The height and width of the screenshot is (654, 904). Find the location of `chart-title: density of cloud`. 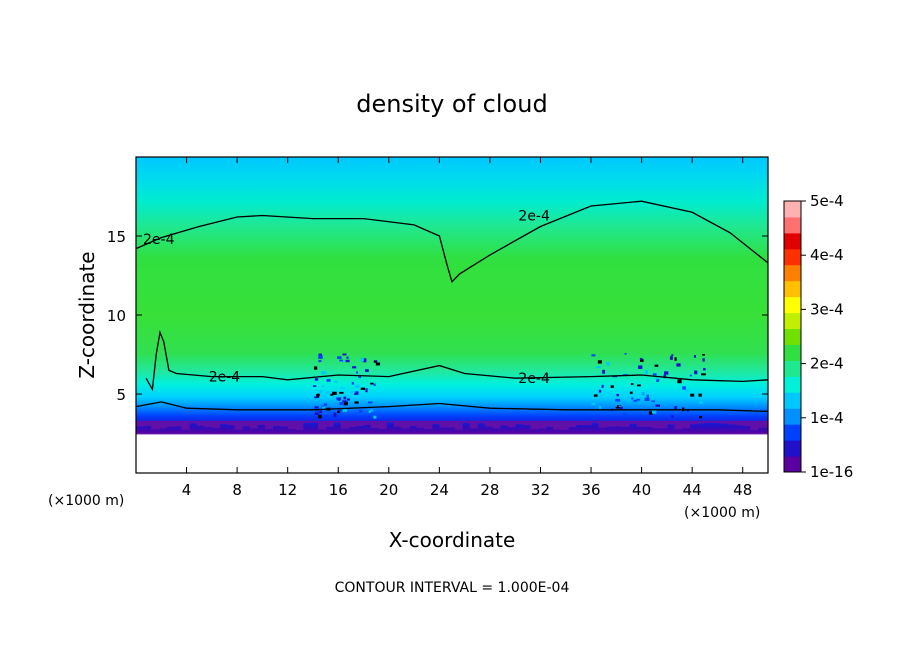

chart-title: density of cloud is located at coordinates (451, 104).